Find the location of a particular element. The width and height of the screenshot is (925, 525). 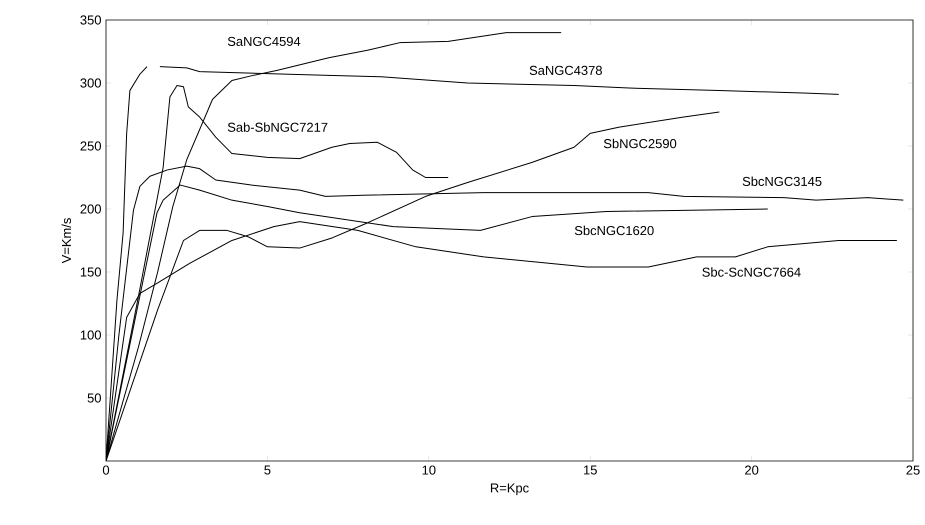

series-label: SbNGC2590 is located at coordinates (640, 143).